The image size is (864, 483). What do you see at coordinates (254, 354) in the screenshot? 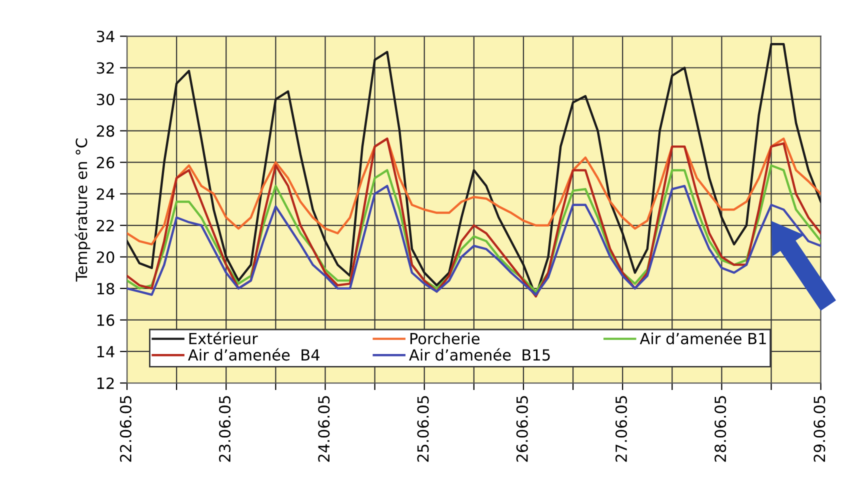
I see `legend-label: Air d’amenée B4` at bounding box center [254, 354].